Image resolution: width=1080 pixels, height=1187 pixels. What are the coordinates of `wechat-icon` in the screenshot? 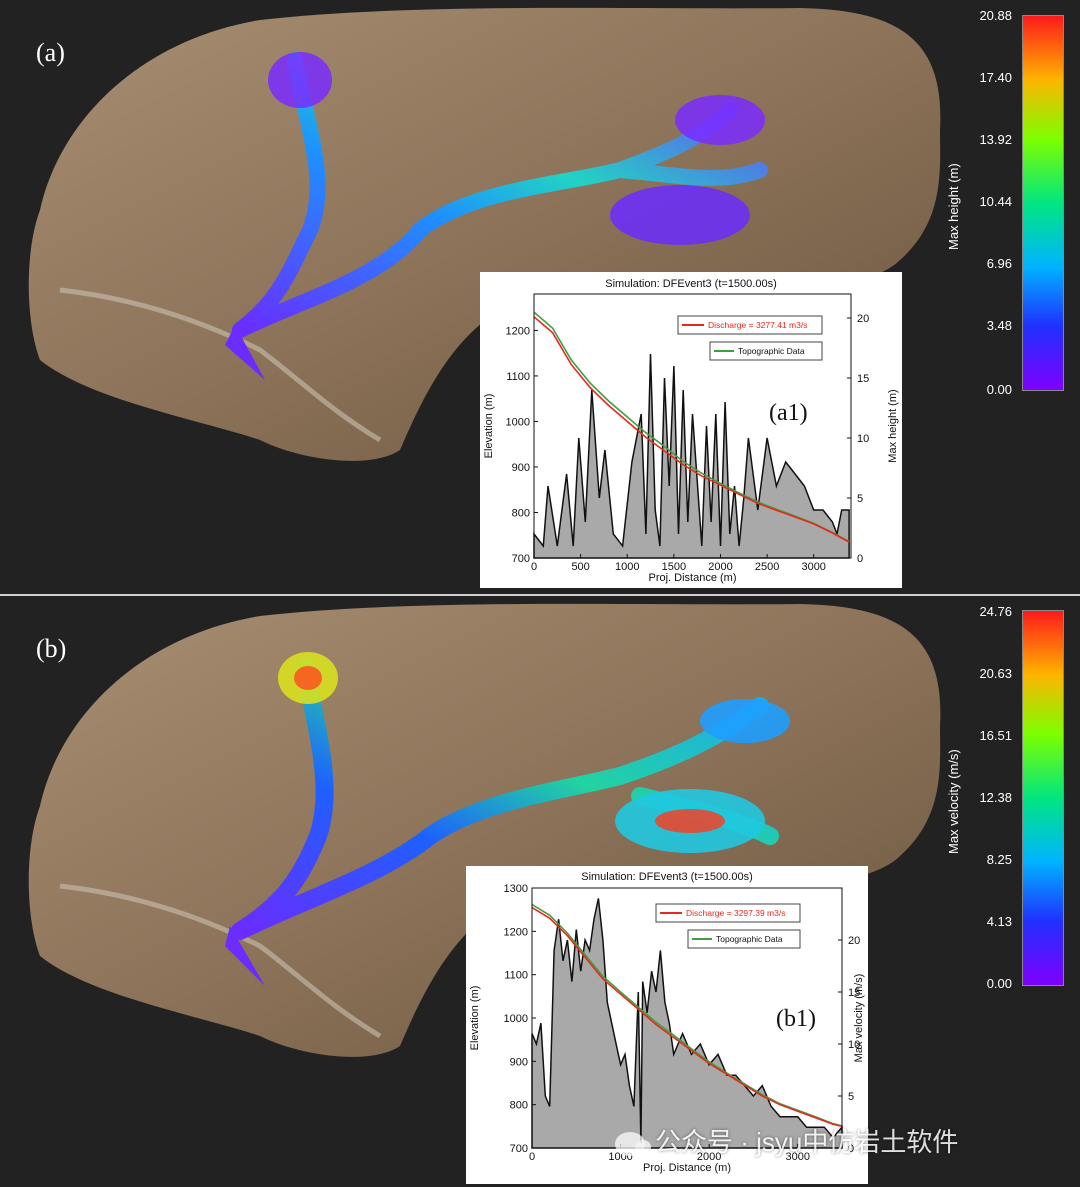 It's located at (633, 1144).